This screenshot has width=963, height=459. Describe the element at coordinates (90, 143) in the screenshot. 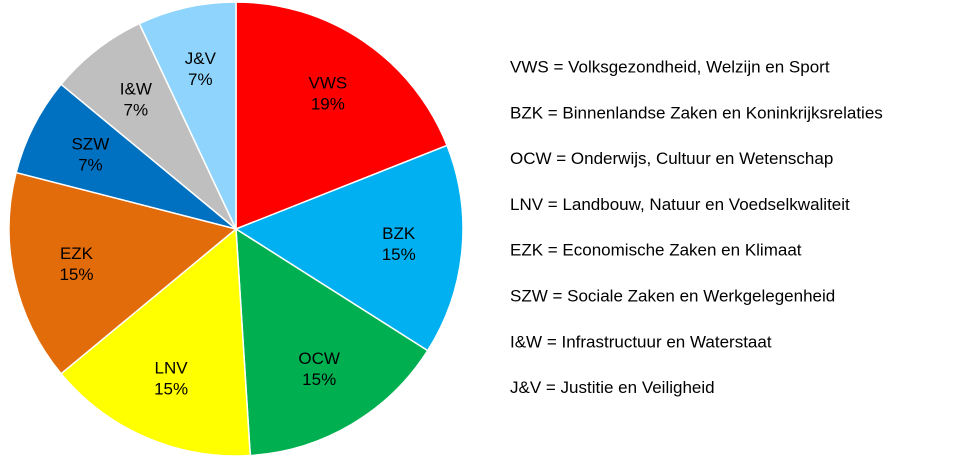

I see `slice-label: SZW` at that location.